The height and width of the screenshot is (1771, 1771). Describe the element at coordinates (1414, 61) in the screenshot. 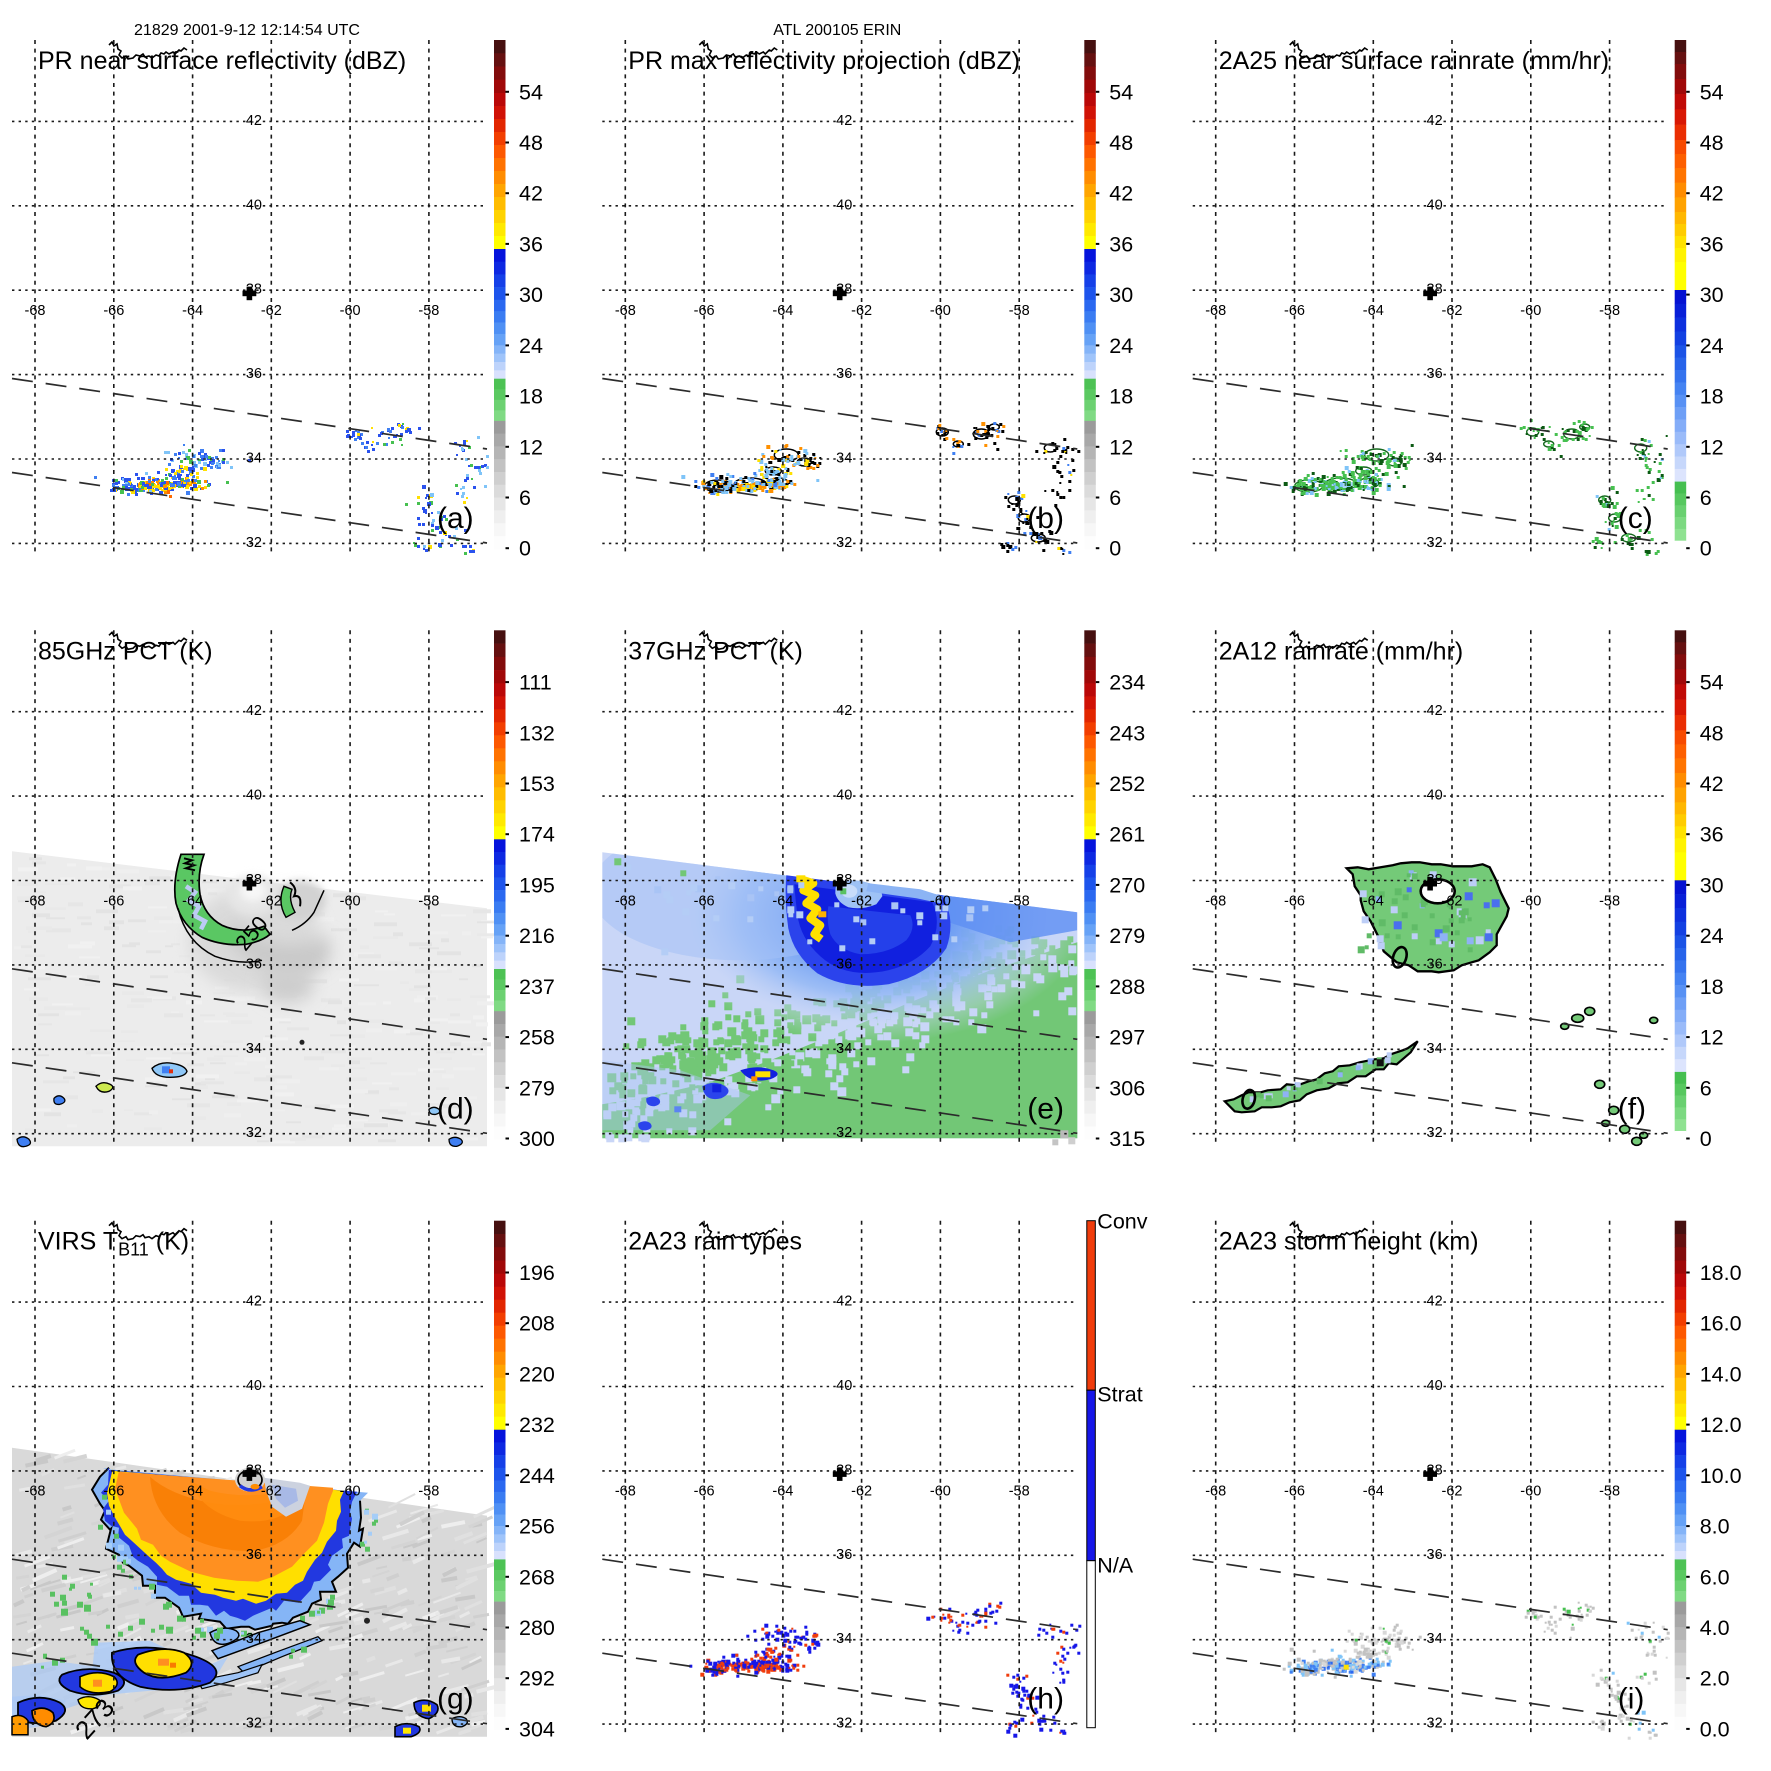

I see `svg-text:2A25 near surface rainrate (mm: 2A25 near surface rainrate (mm/hr)` at that location.